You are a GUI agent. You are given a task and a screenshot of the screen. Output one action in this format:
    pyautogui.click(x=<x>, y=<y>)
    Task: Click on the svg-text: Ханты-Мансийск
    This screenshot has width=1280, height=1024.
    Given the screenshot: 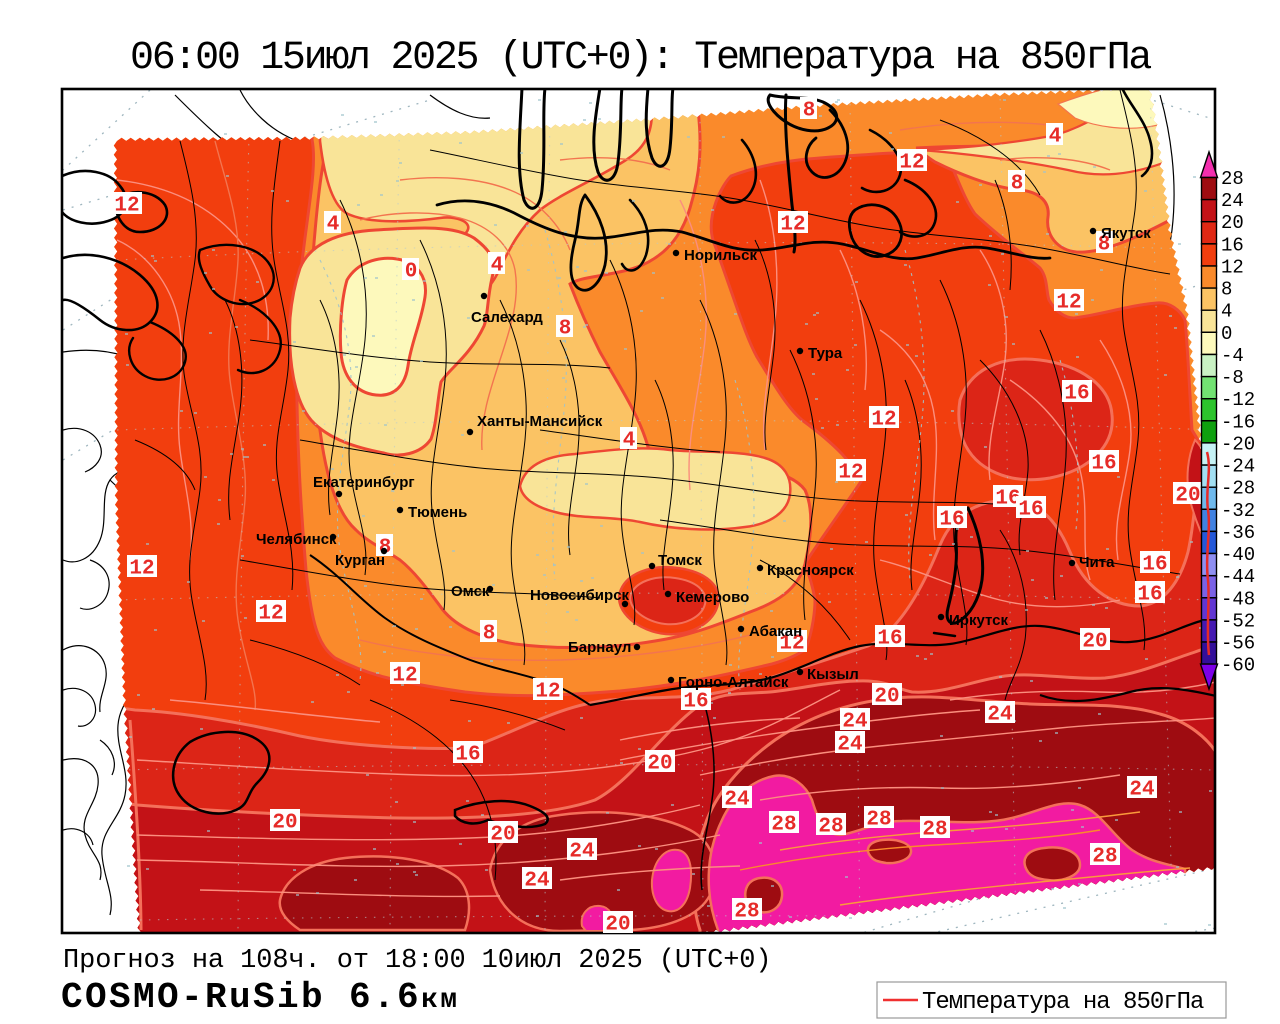 What is the action you would take?
    pyautogui.click(x=540, y=421)
    